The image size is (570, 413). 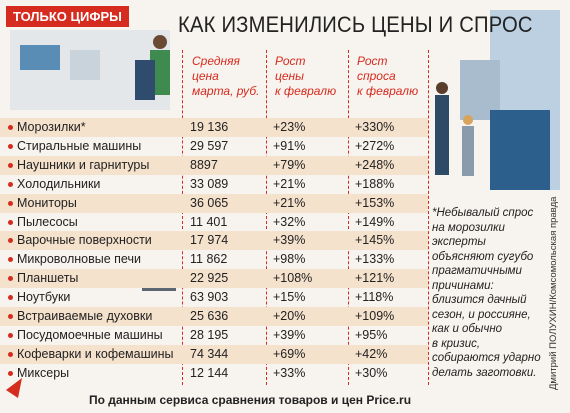 I want to click on cell-name: Микроволновые печи, so click(x=79, y=259).